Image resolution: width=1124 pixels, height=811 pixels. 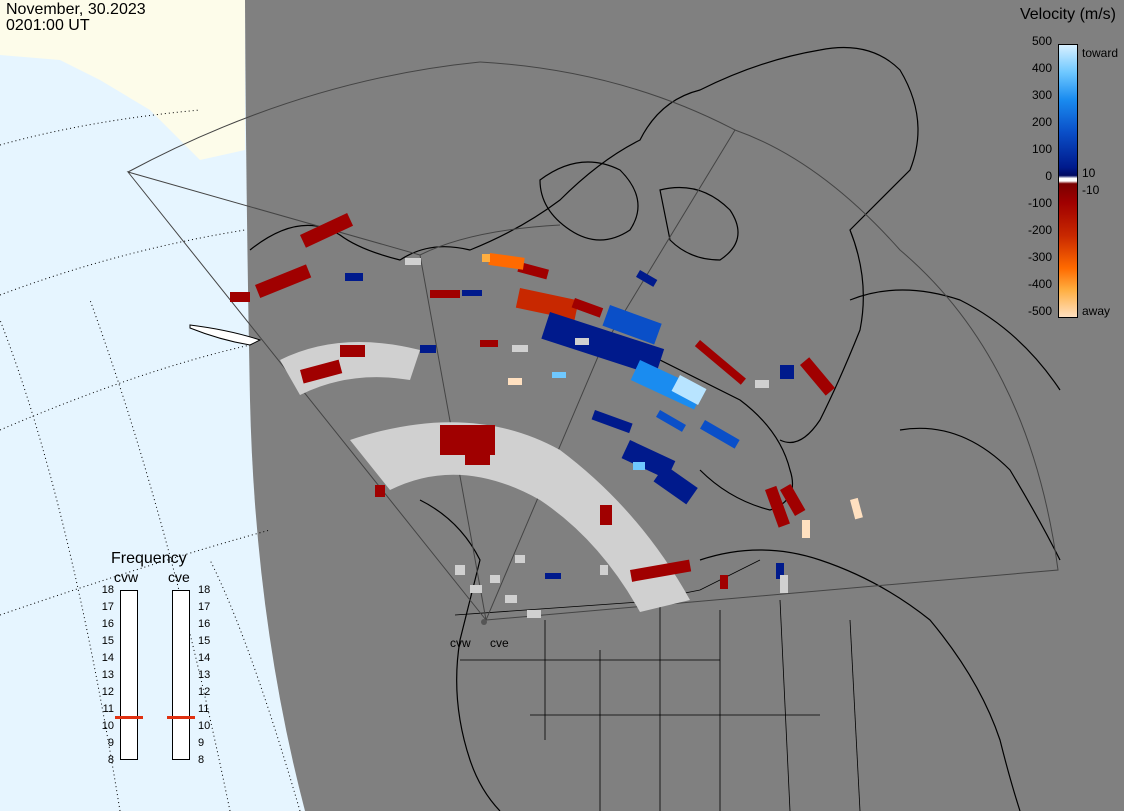 I want to click on frequency-marker-cve, so click(x=181, y=717).